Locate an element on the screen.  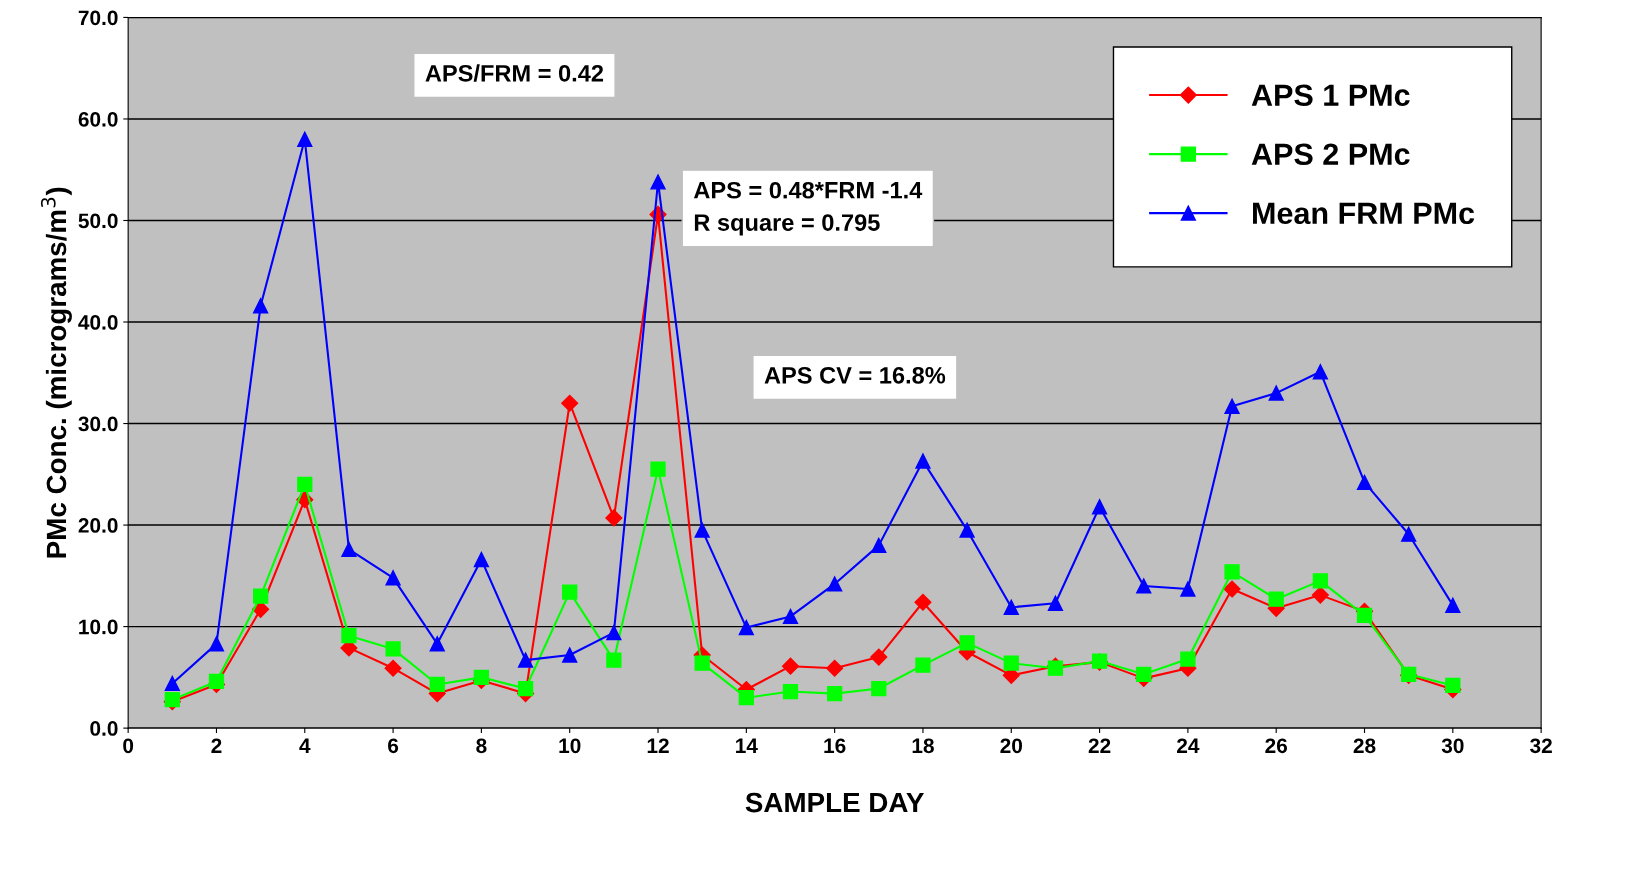
x-tick-label: 2 is located at coordinates (216, 745).